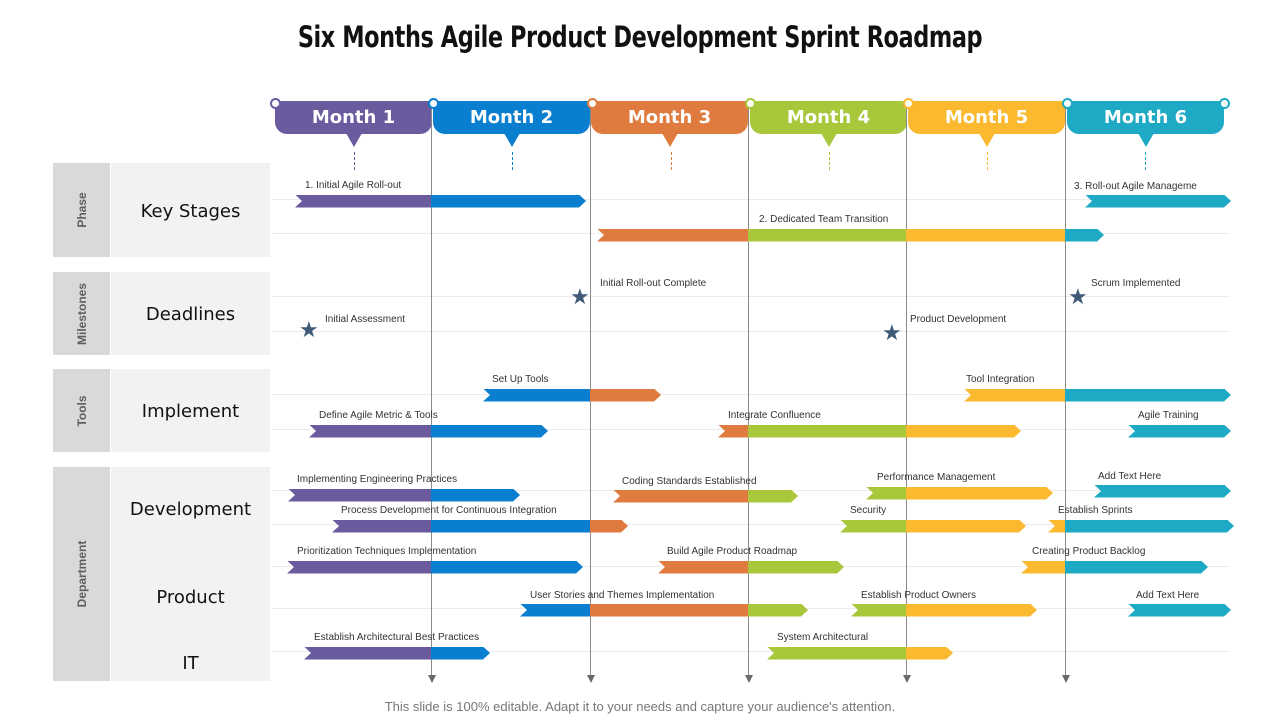 This screenshot has height=720, width=1280. I want to click on bar-label: Integrate Confluence, so click(774, 415).